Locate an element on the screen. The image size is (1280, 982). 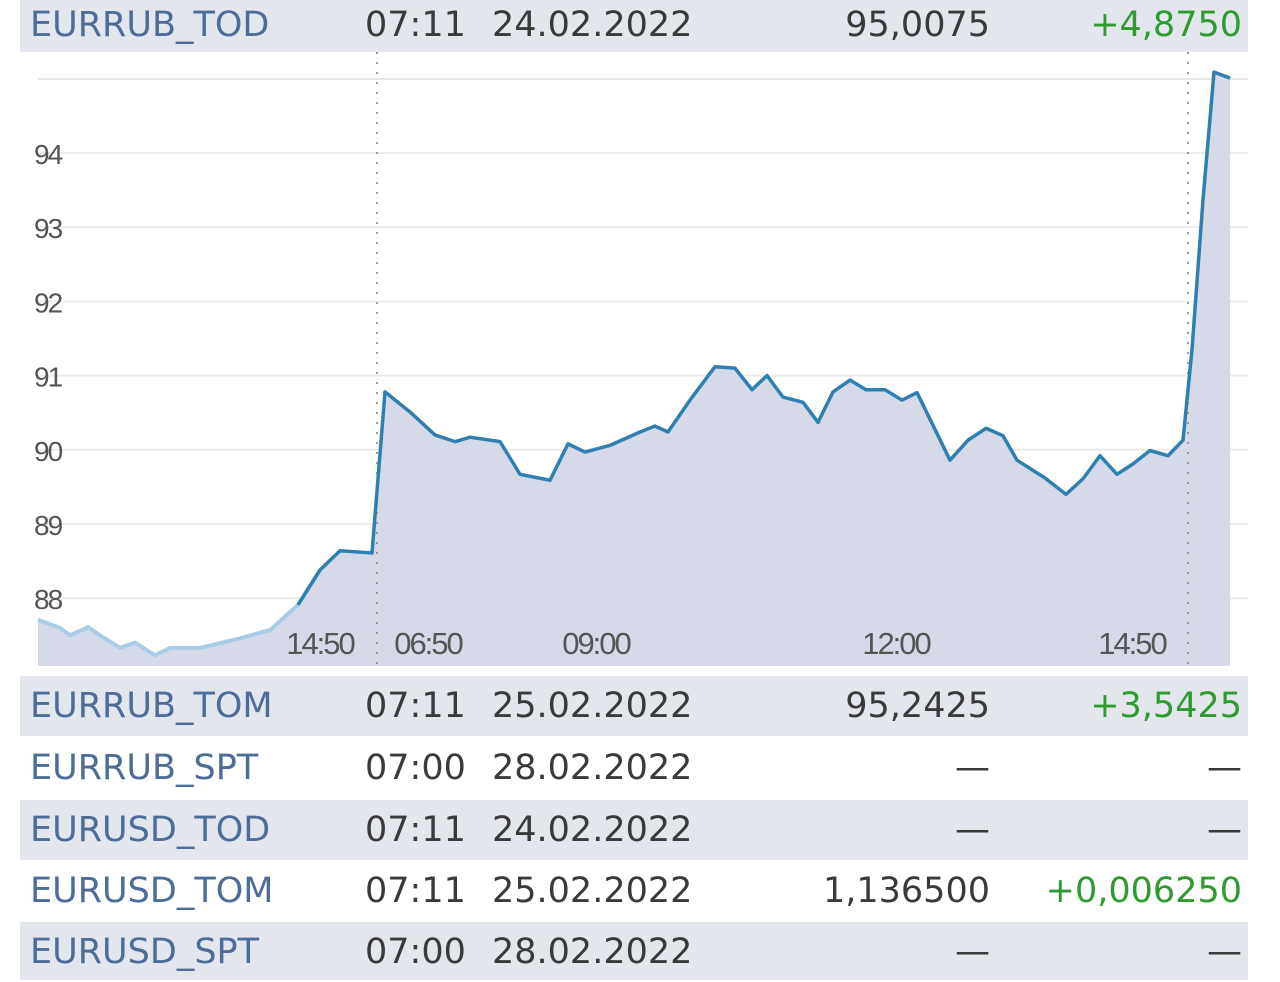
quote-price: 95,2425 is located at coordinates (917, 706).